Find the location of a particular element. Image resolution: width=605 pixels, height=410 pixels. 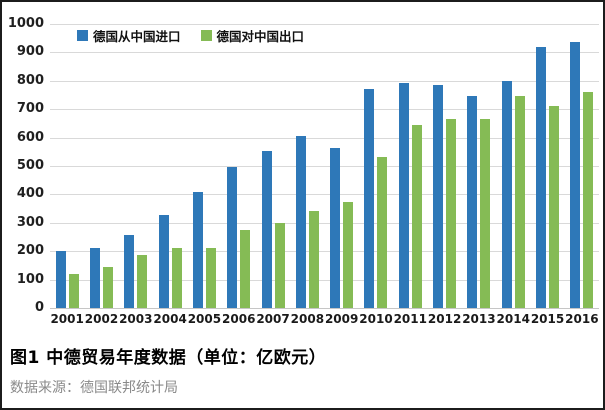

bar-group-2007 is located at coordinates (273, 166).